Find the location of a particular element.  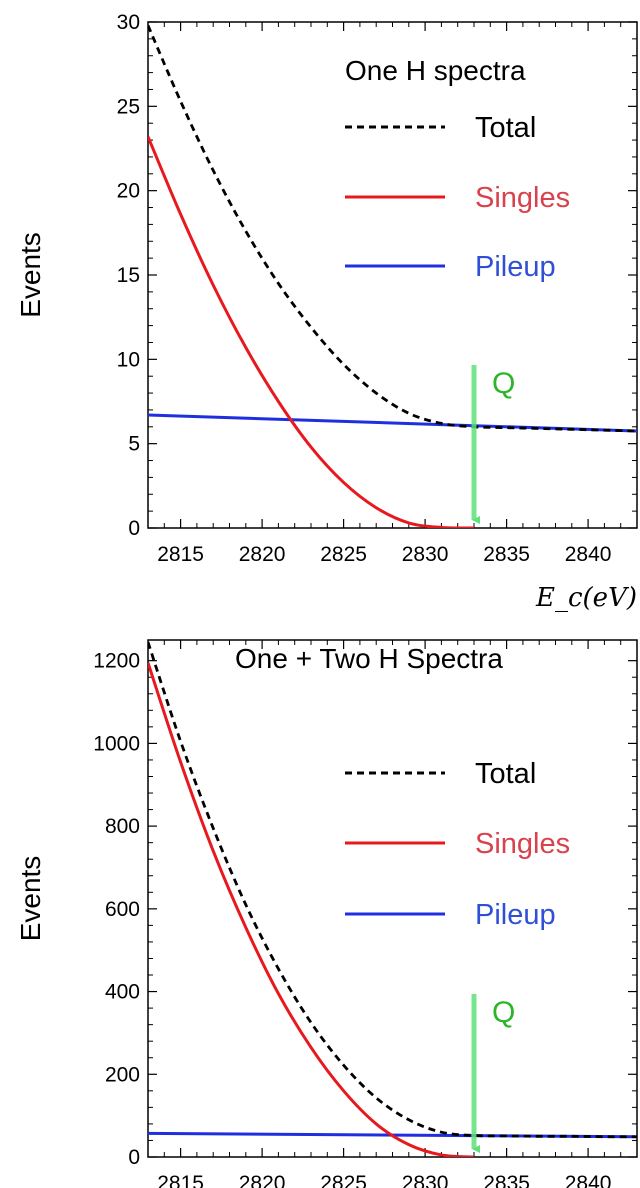

y-tick-label: 5 is located at coordinates (134, 444).